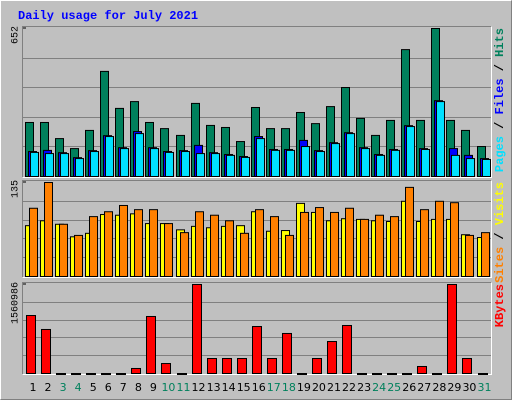 This screenshot has width=512, height=400. What do you see at coordinates (394, 387) in the screenshot?
I see `x-tick-label: 25` at bounding box center [394, 387].